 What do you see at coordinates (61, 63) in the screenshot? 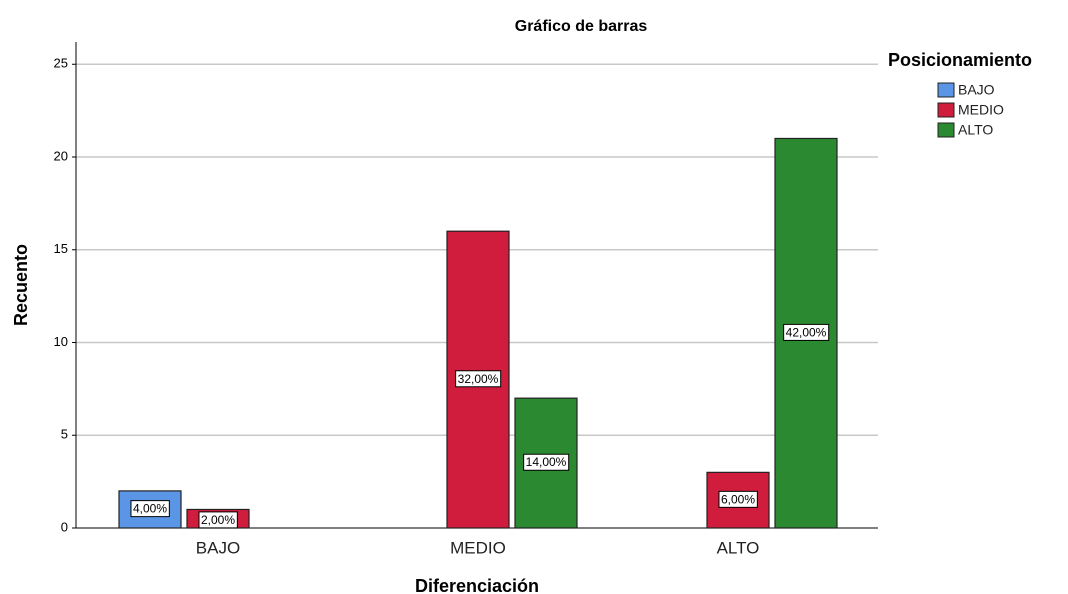
I see `y-tick-label: 25` at bounding box center [61, 63].